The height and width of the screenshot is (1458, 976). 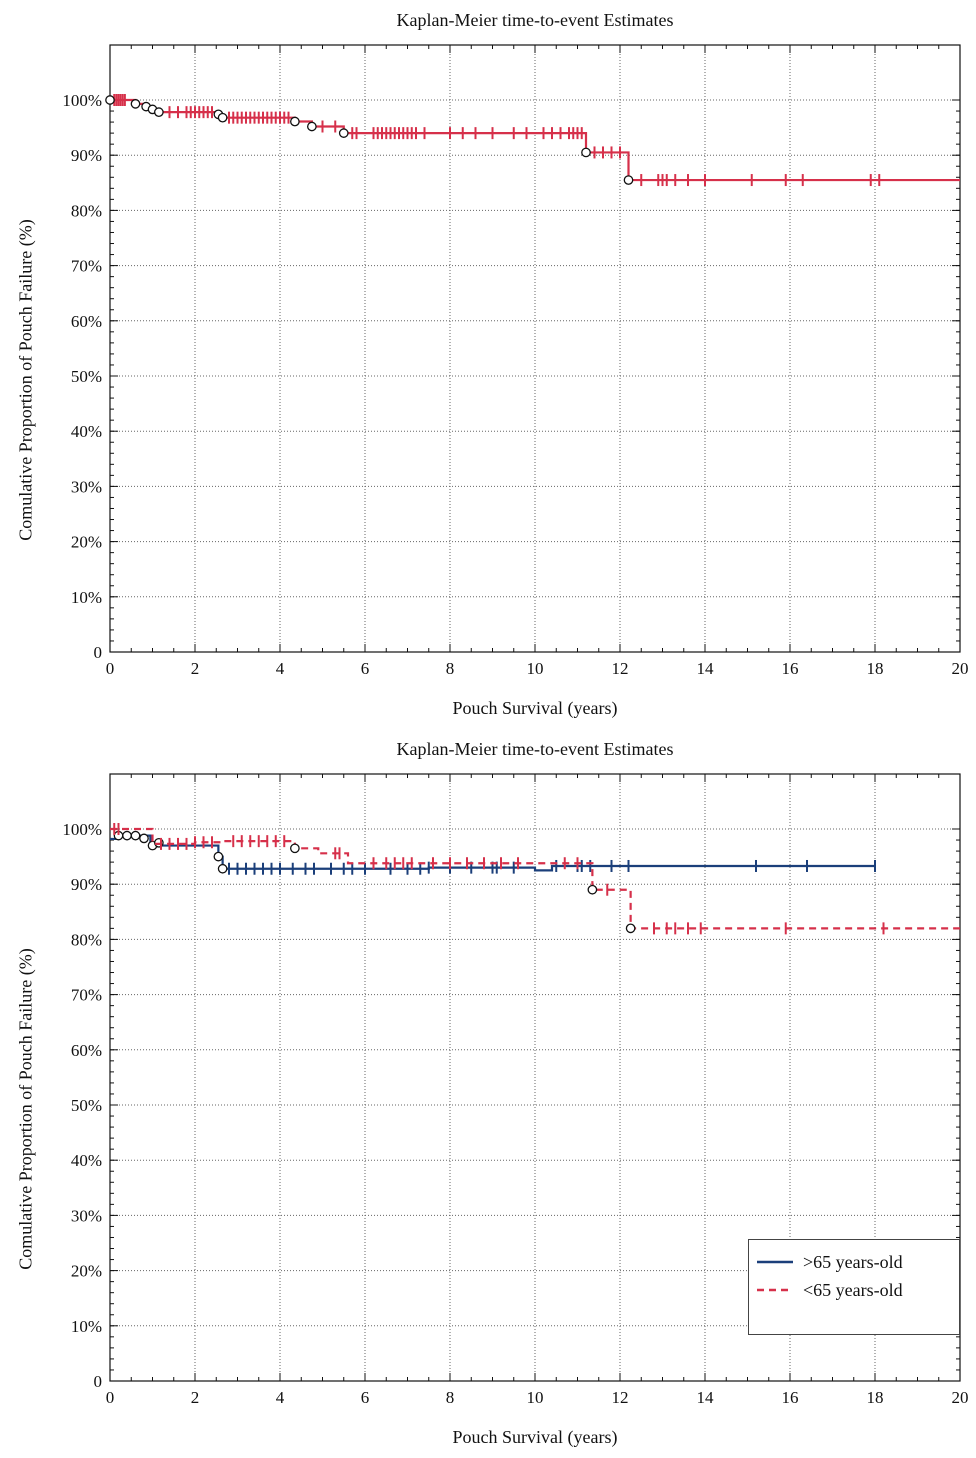 What do you see at coordinates (853, 1289) in the screenshot?
I see `legend-label: <65 years-old` at bounding box center [853, 1289].